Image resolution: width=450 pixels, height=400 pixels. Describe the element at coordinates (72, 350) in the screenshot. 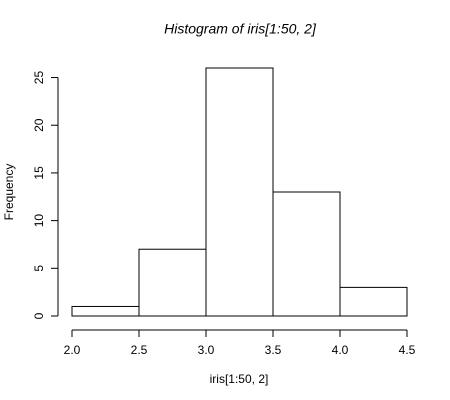

I see `x-tick-label: 2.0` at that location.